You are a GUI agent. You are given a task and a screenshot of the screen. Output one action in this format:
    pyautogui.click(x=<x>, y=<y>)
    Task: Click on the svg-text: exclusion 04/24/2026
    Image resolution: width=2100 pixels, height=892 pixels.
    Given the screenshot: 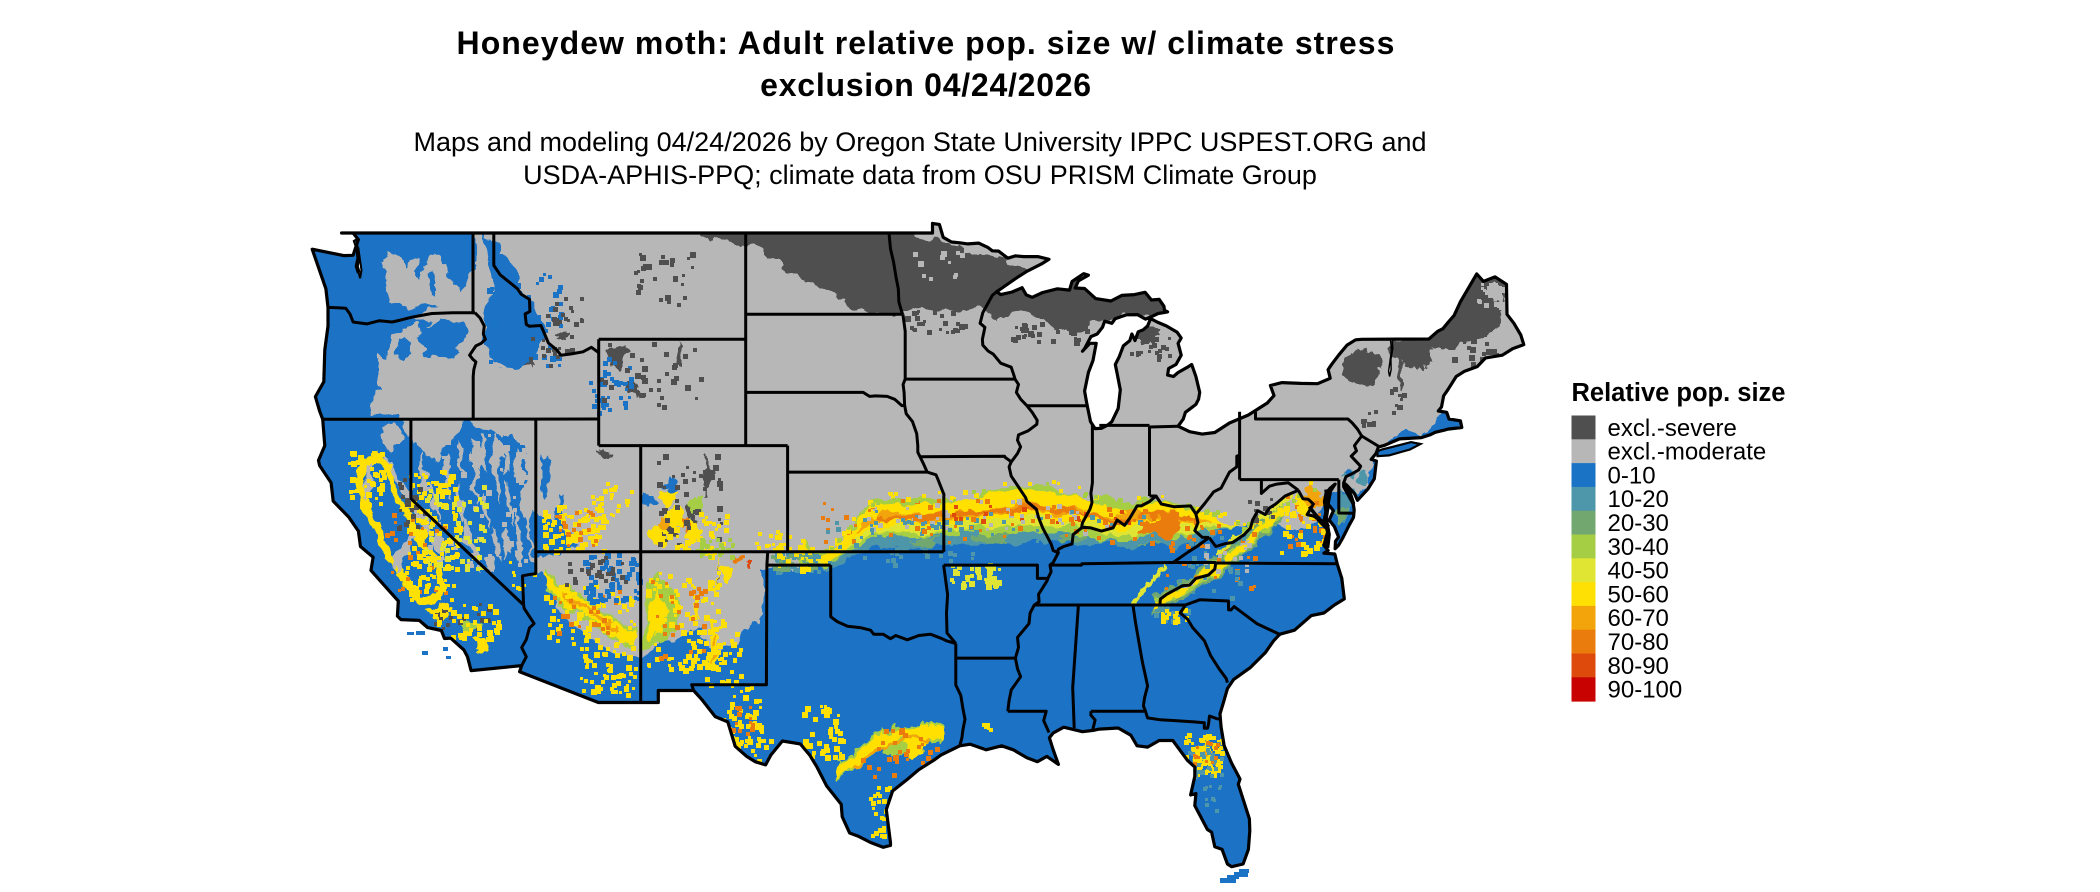 What is the action you would take?
    pyautogui.click(x=926, y=85)
    